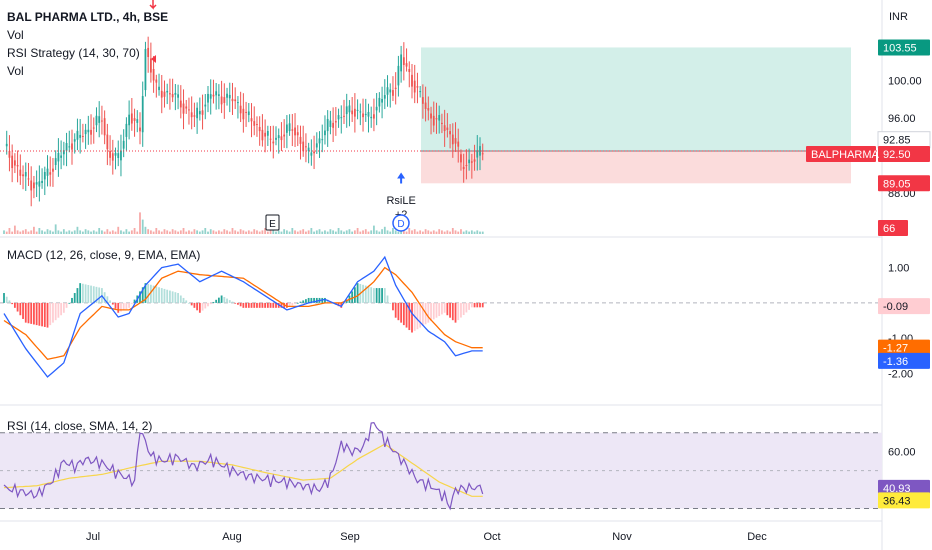 Image resolution: width=932 pixels, height=550 pixels. What do you see at coordinates (897, 184) in the screenshot?
I see `stop-price-badge: 89.05` at bounding box center [897, 184].